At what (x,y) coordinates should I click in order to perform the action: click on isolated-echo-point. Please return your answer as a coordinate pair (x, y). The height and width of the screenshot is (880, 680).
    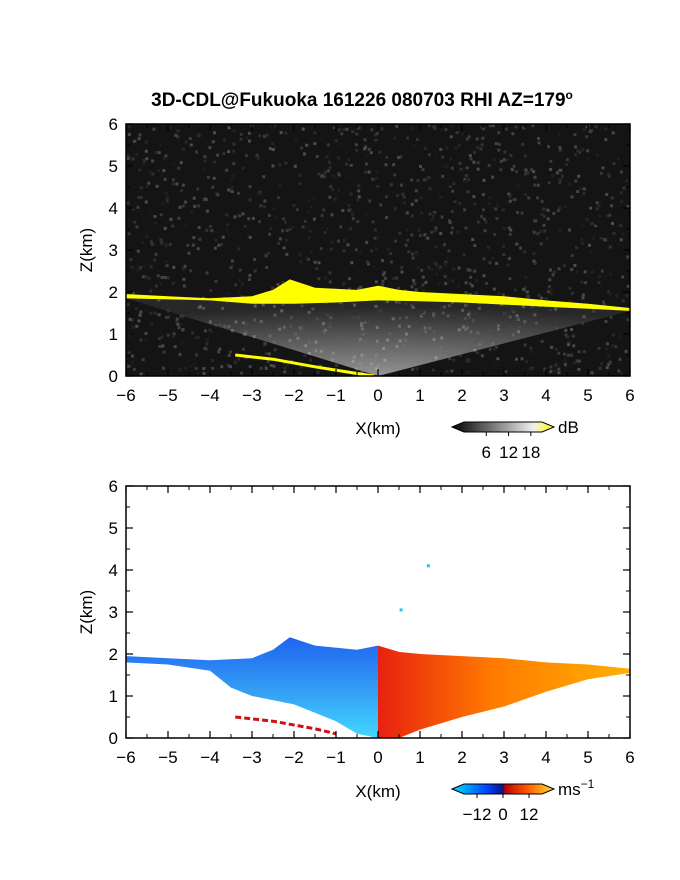
    Looking at the image, I should click on (401, 610).